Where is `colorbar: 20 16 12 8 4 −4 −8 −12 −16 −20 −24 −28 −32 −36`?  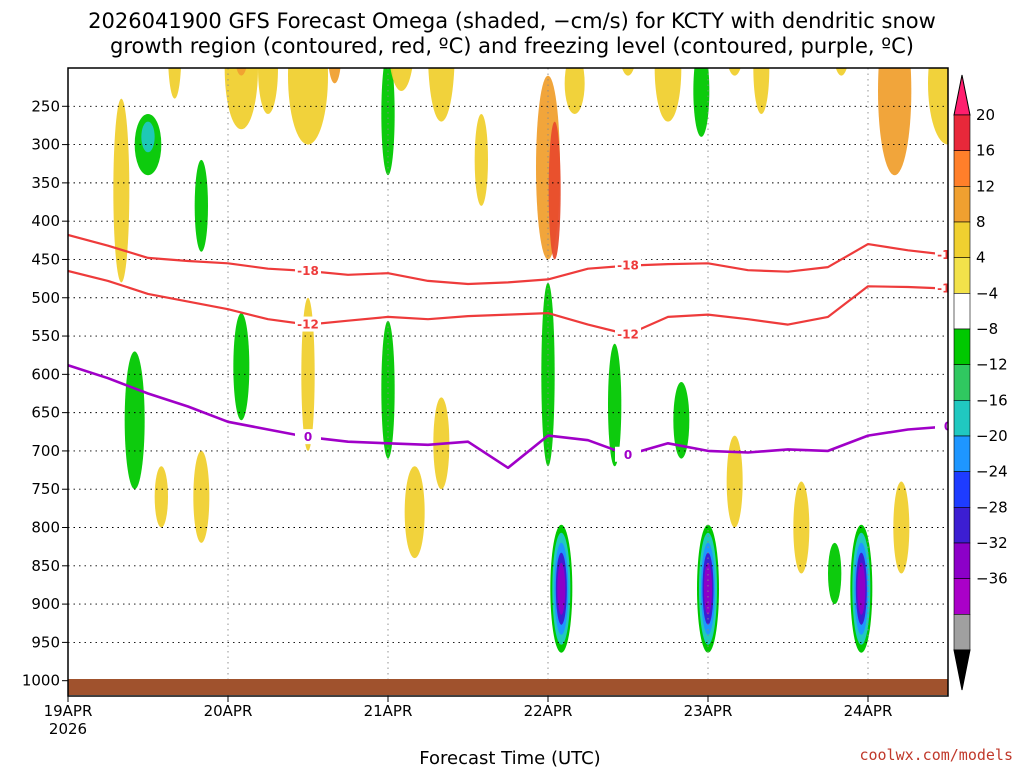
colorbar: 20 16 12 8 4 −4 −8 −12 −16 −20 −24 −28 −32 −36 is located at coordinates (980, 382).